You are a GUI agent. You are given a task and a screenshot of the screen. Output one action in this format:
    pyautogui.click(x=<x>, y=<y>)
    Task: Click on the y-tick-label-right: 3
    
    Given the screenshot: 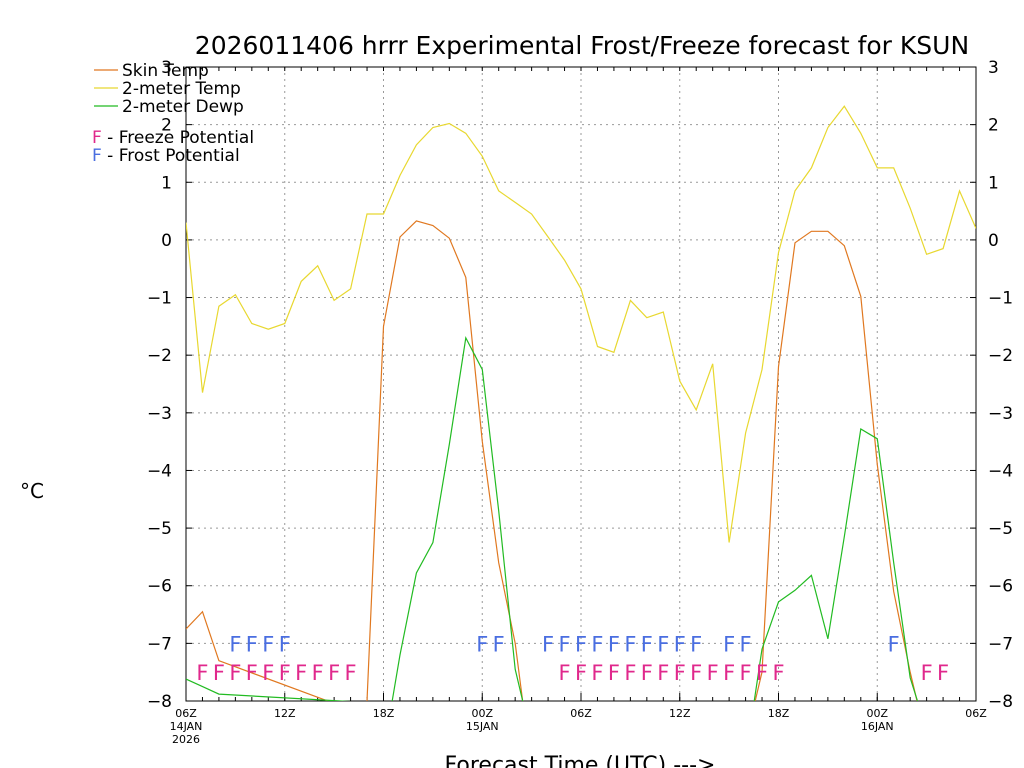 What is the action you would take?
    pyautogui.click(x=993, y=68)
    